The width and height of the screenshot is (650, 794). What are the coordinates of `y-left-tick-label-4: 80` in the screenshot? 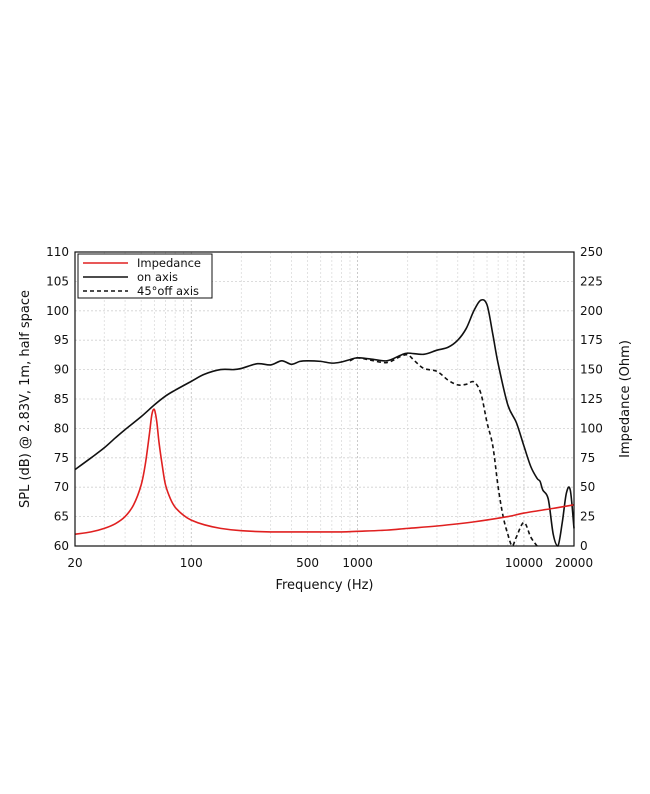 It's located at (61, 428).